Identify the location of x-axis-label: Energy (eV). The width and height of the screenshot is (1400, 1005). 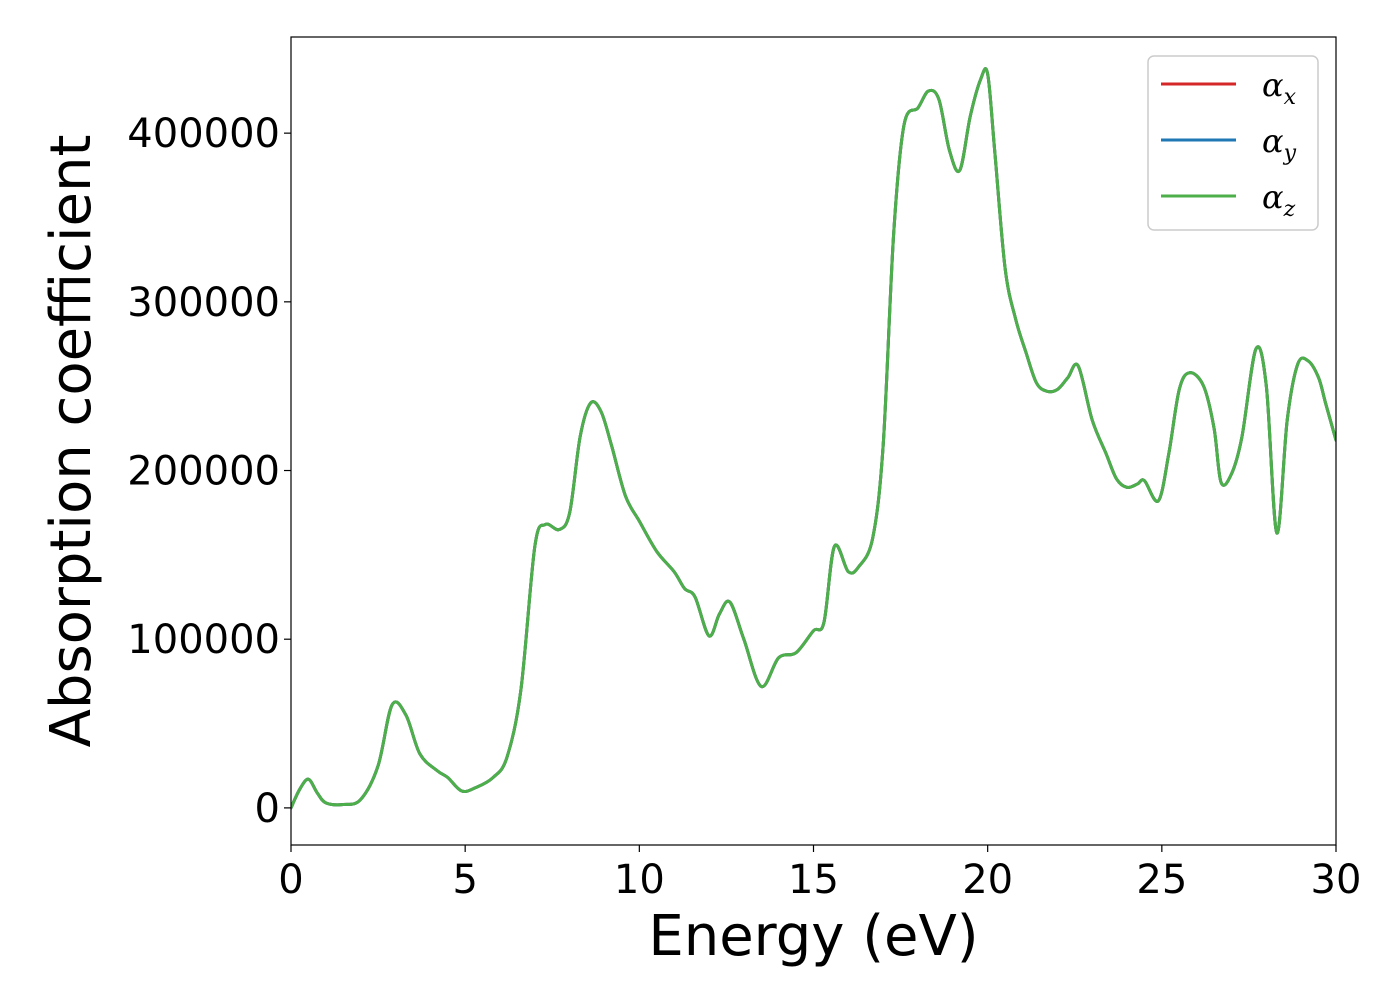
(813, 936).